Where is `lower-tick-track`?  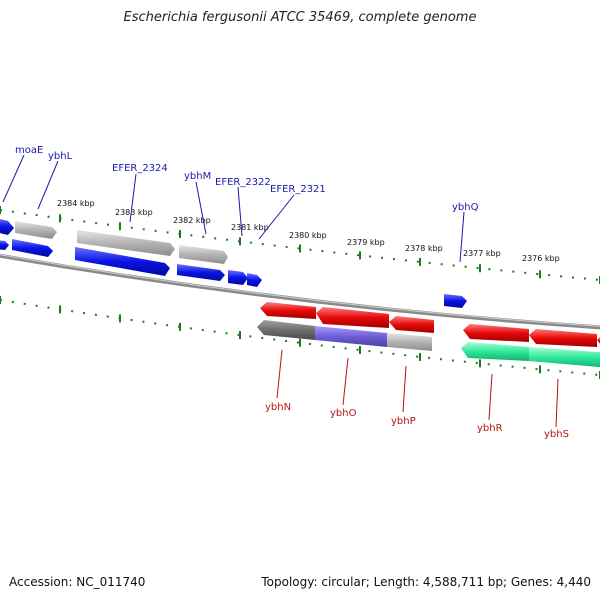
lower-tick-track is located at coordinates (300, 337).